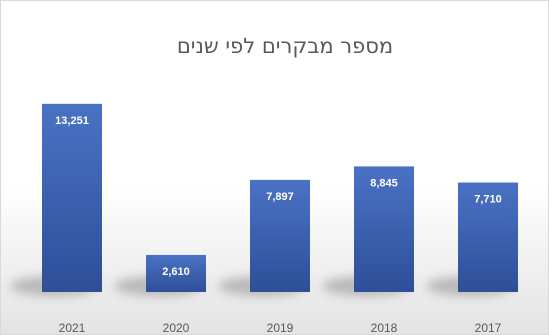  What do you see at coordinates (72, 121) in the screenshot?
I see `value-label-2021: 13,251` at bounding box center [72, 121].